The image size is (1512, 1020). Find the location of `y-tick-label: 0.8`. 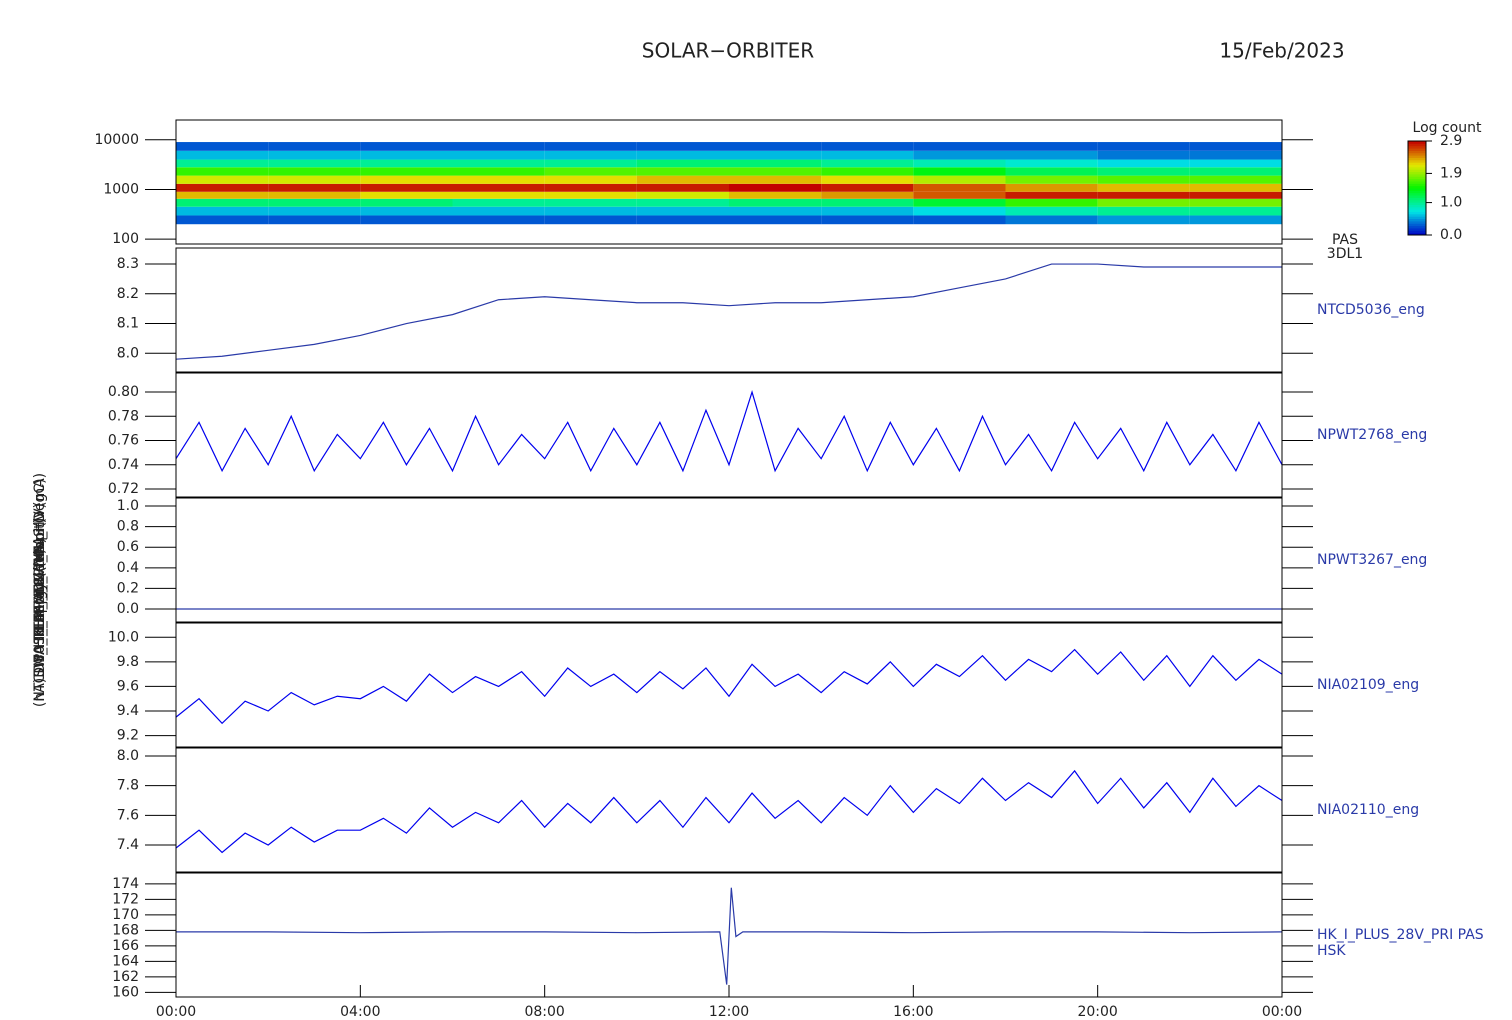

y-tick-label: 0.8 is located at coordinates (128, 527).